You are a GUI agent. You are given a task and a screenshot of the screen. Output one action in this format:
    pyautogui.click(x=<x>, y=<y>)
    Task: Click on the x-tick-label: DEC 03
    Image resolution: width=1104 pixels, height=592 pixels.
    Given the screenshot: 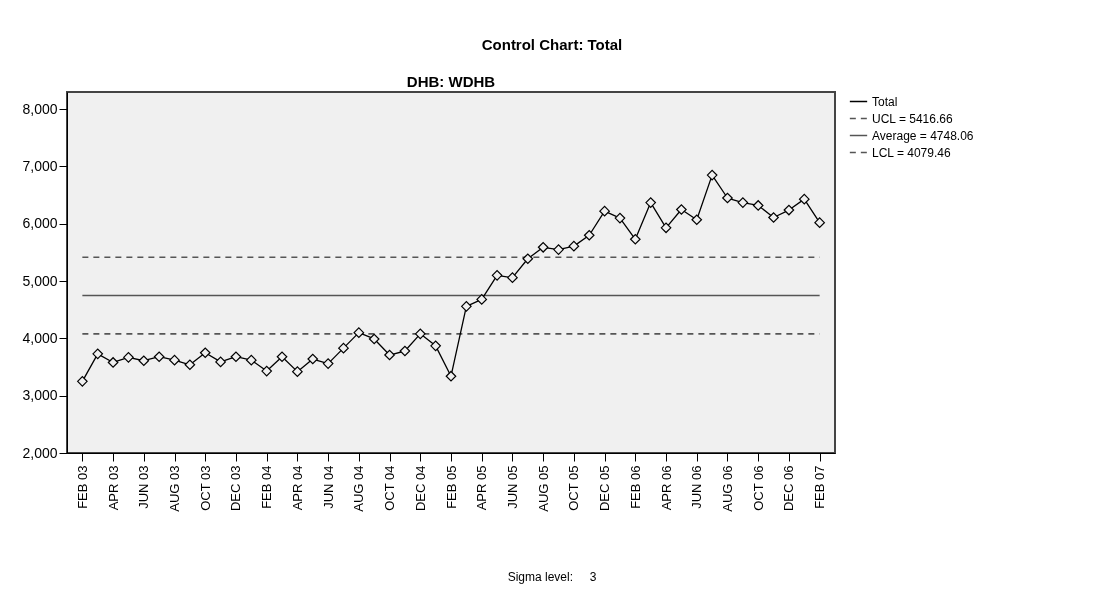 What is the action you would take?
    pyautogui.click(x=236, y=488)
    